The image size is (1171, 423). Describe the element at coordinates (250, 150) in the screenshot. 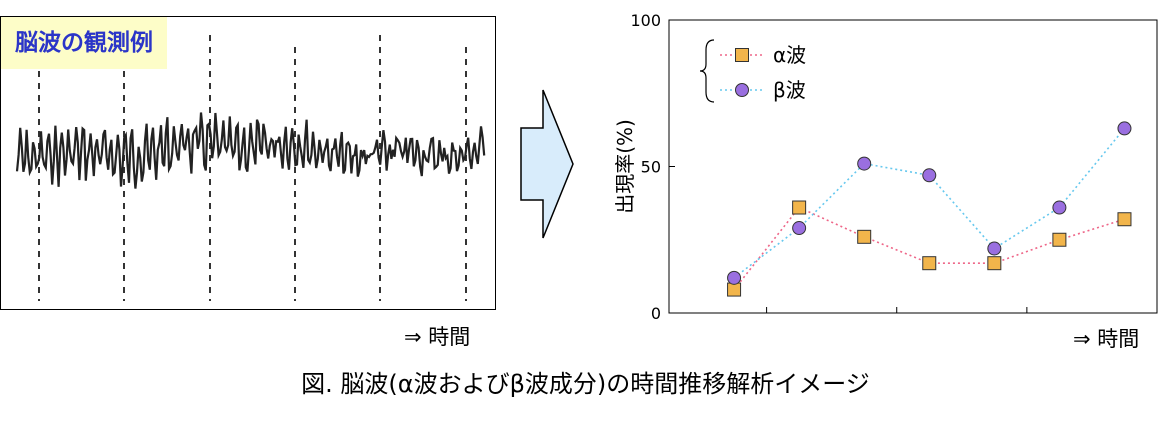

I see `eeg-trace` at that location.